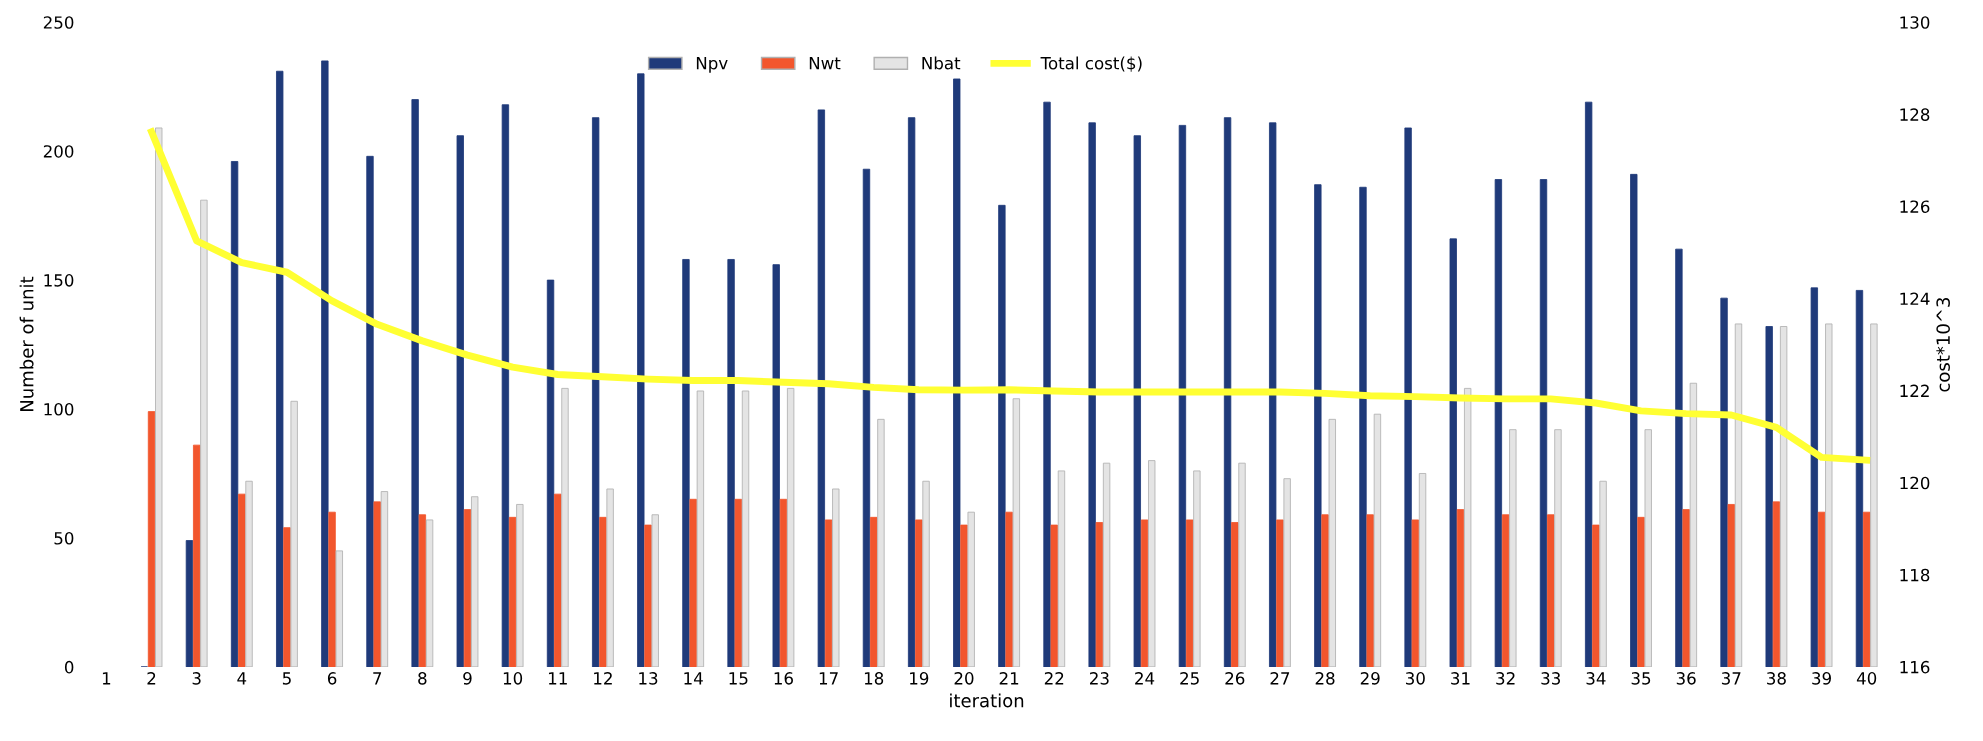 The height and width of the screenshot is (741, 1983). I want to click on x-tick-label: 40, so click(1866, 678).